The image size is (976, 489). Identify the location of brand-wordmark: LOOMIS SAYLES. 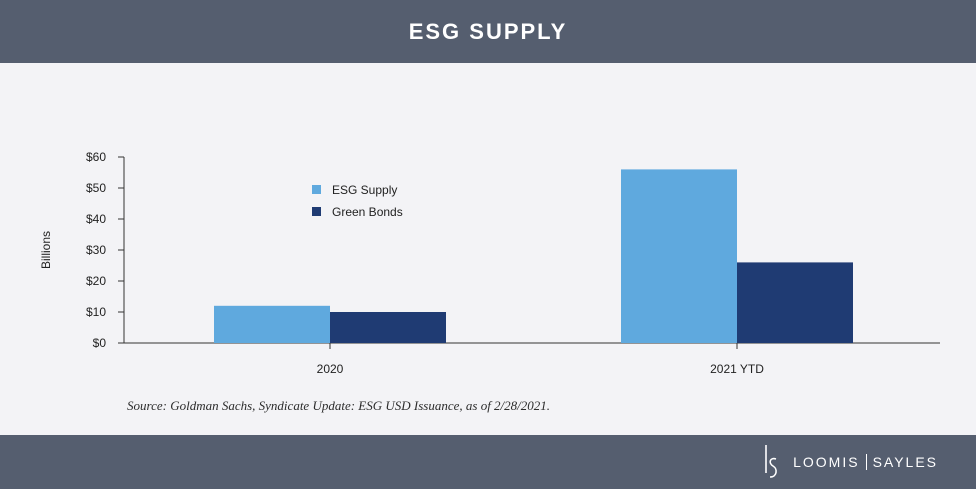
(865, 462).